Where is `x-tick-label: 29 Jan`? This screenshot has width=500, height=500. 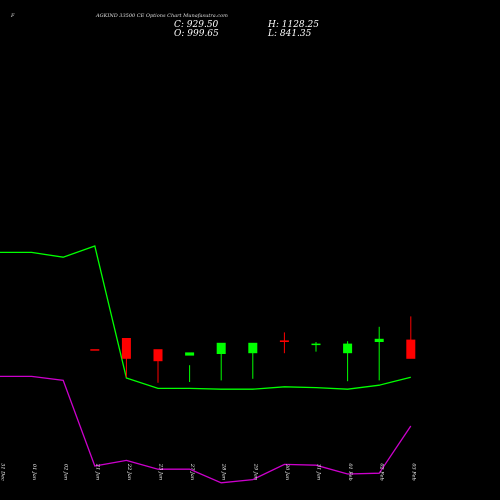 x-tick-label: 29 Jan is located at coordinates (255, 471).